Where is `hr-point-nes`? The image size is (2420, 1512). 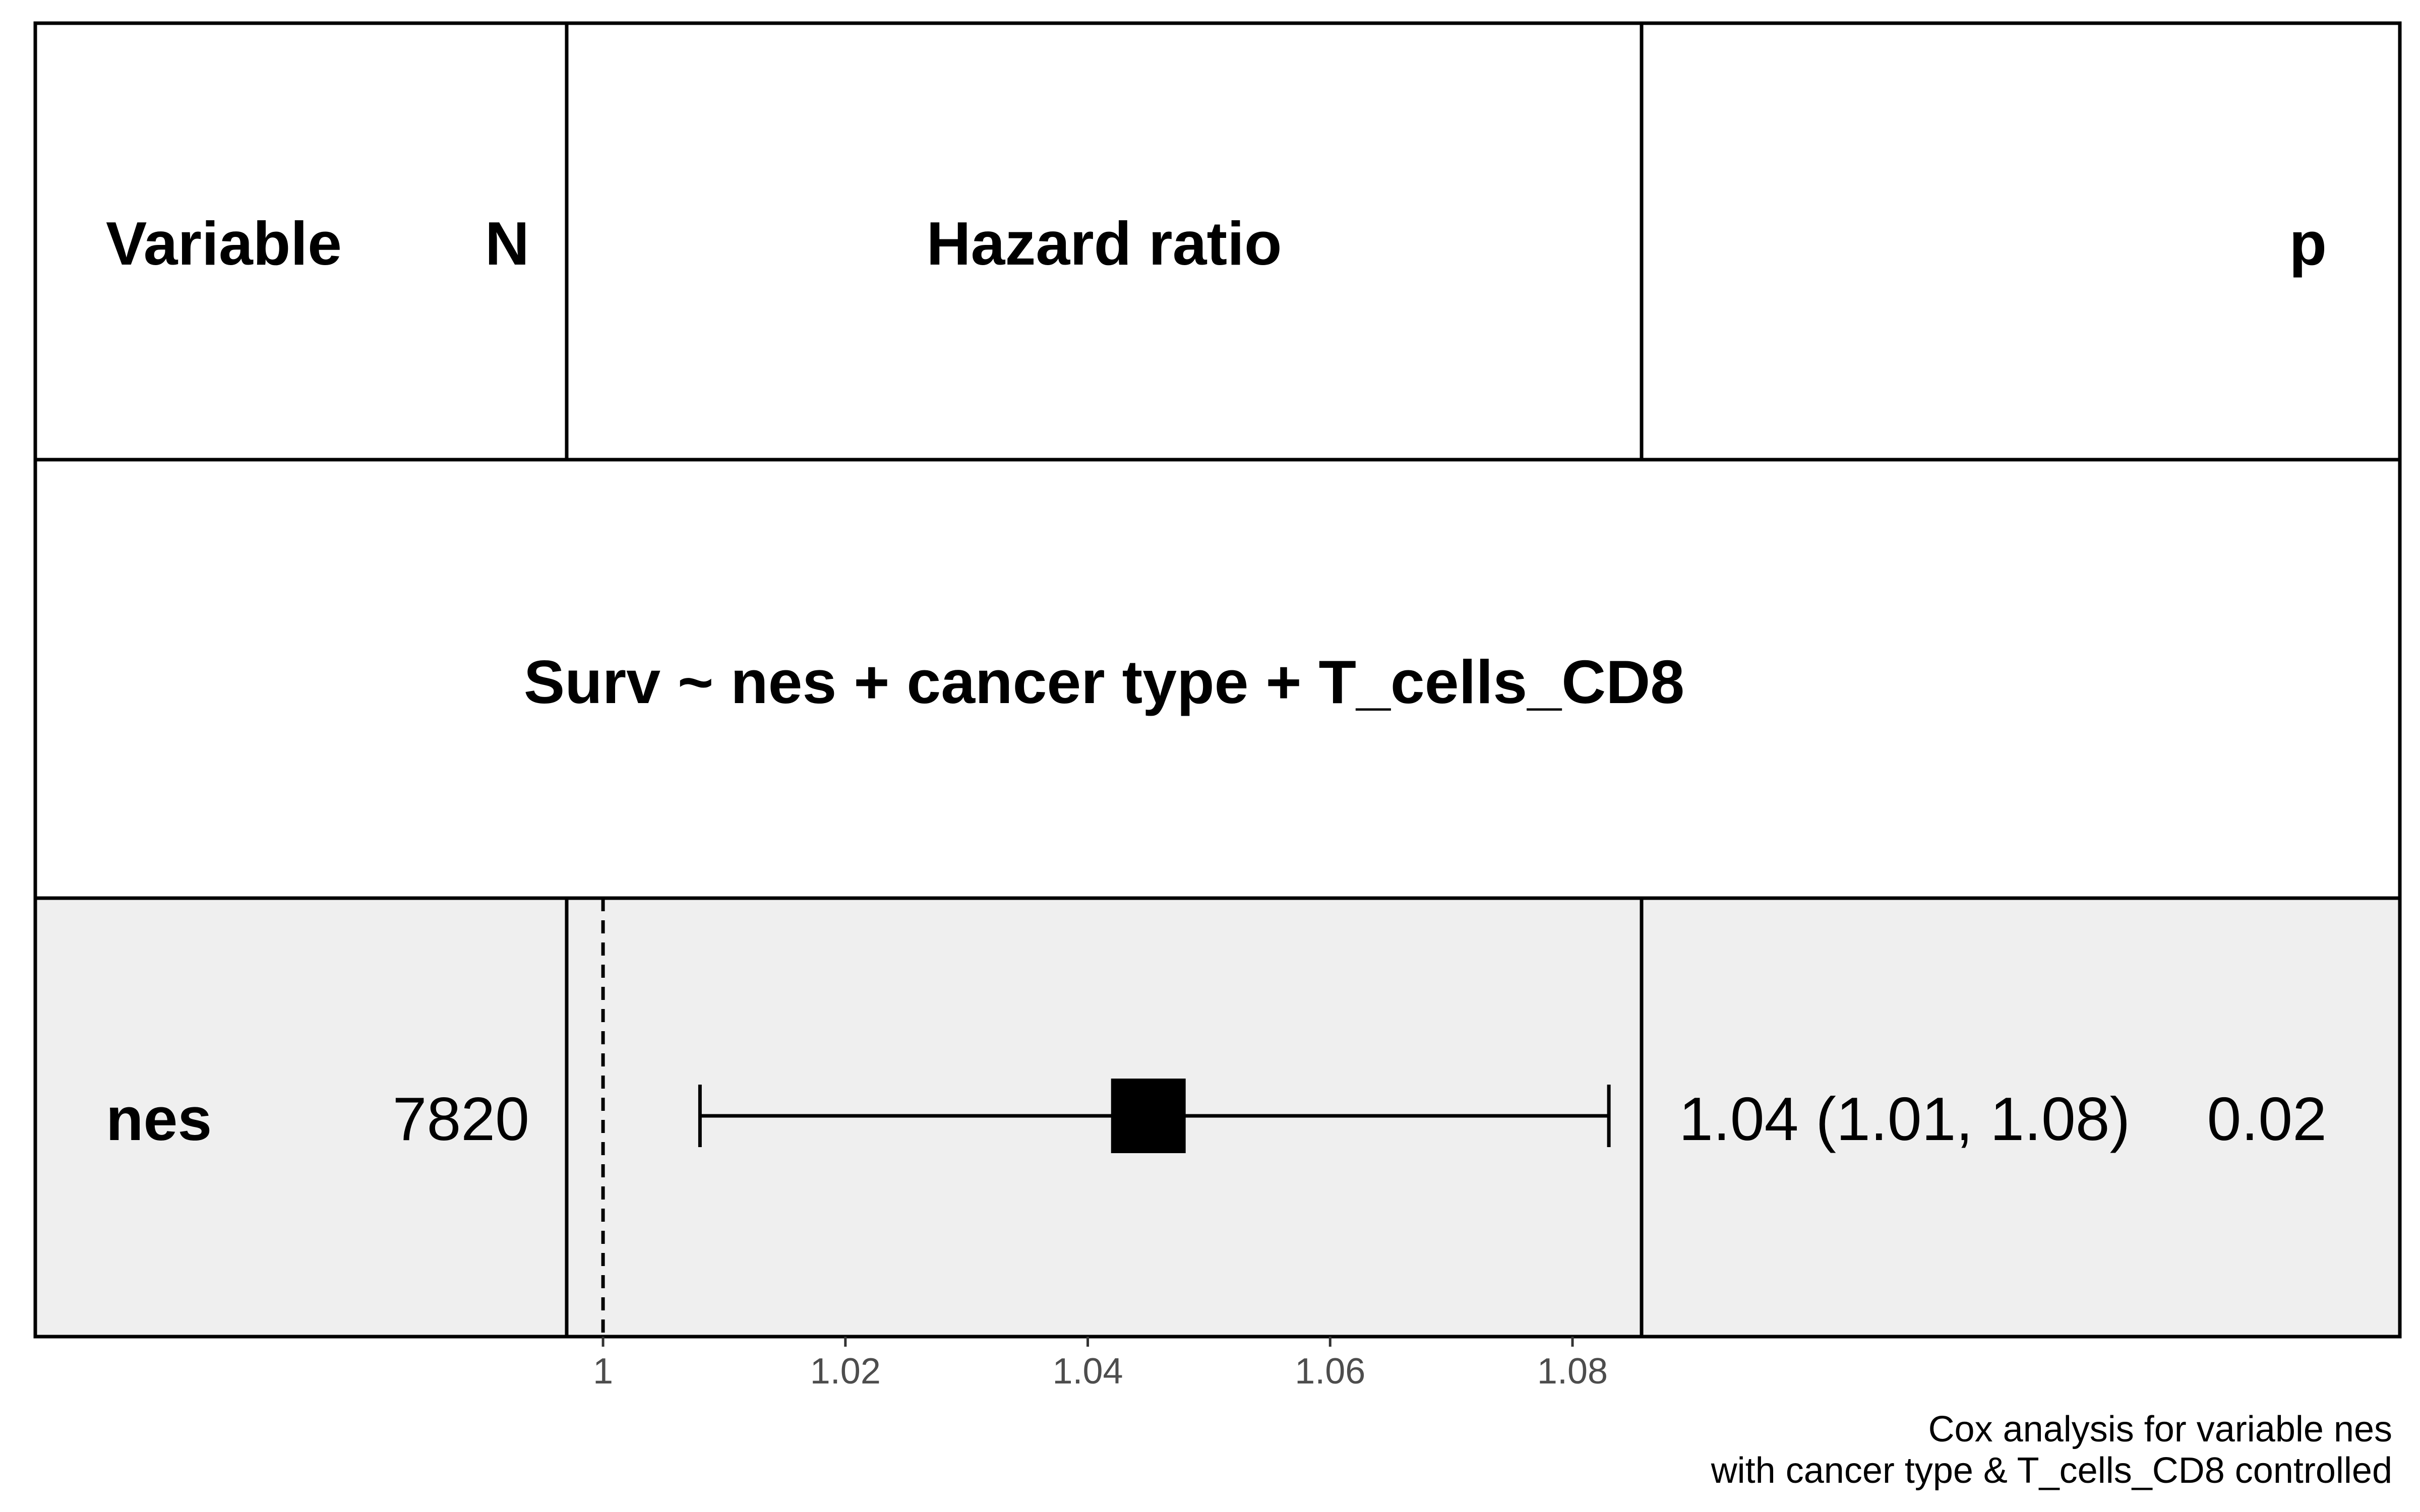
hr-point-nes is located at coordinates (1148, 1116).